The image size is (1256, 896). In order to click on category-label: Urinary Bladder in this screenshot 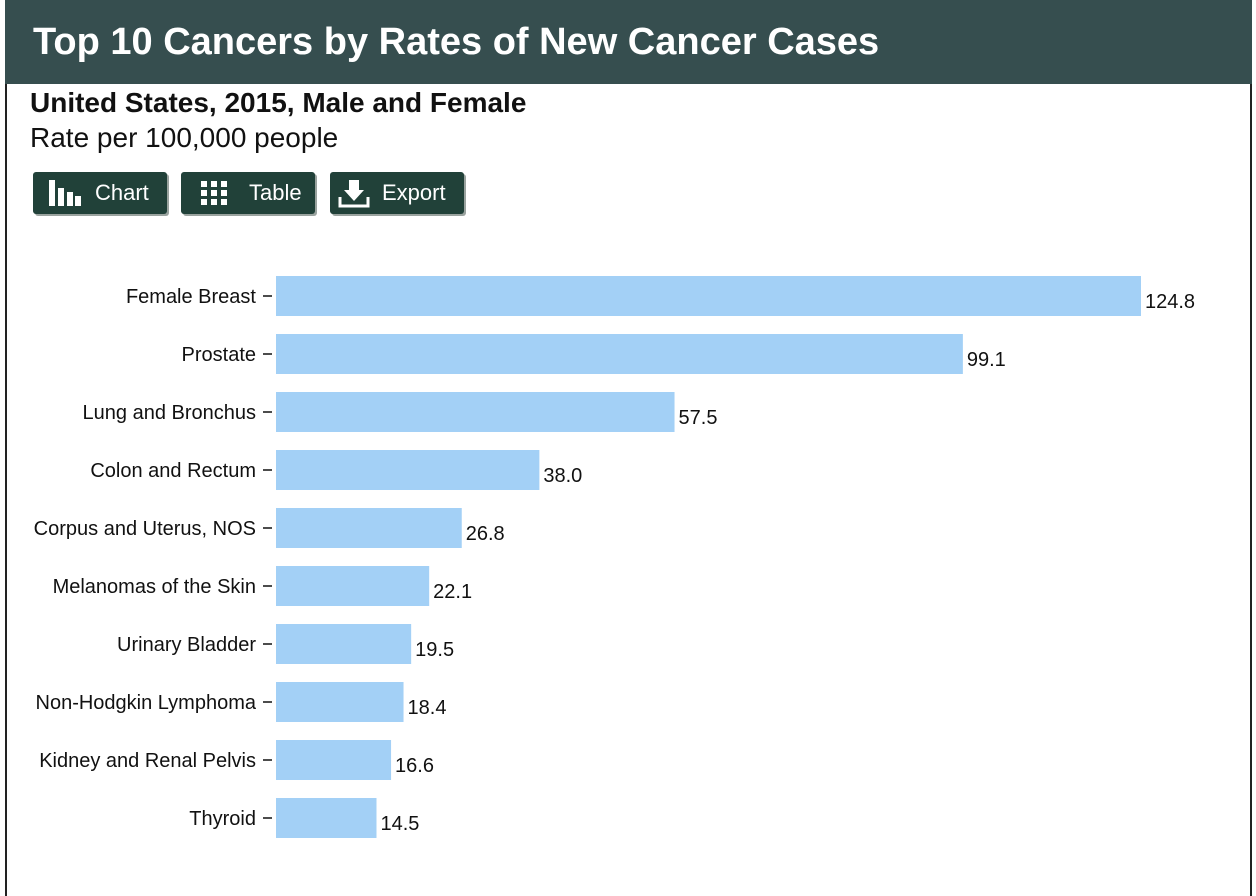, I will do `click(186, 645)`.